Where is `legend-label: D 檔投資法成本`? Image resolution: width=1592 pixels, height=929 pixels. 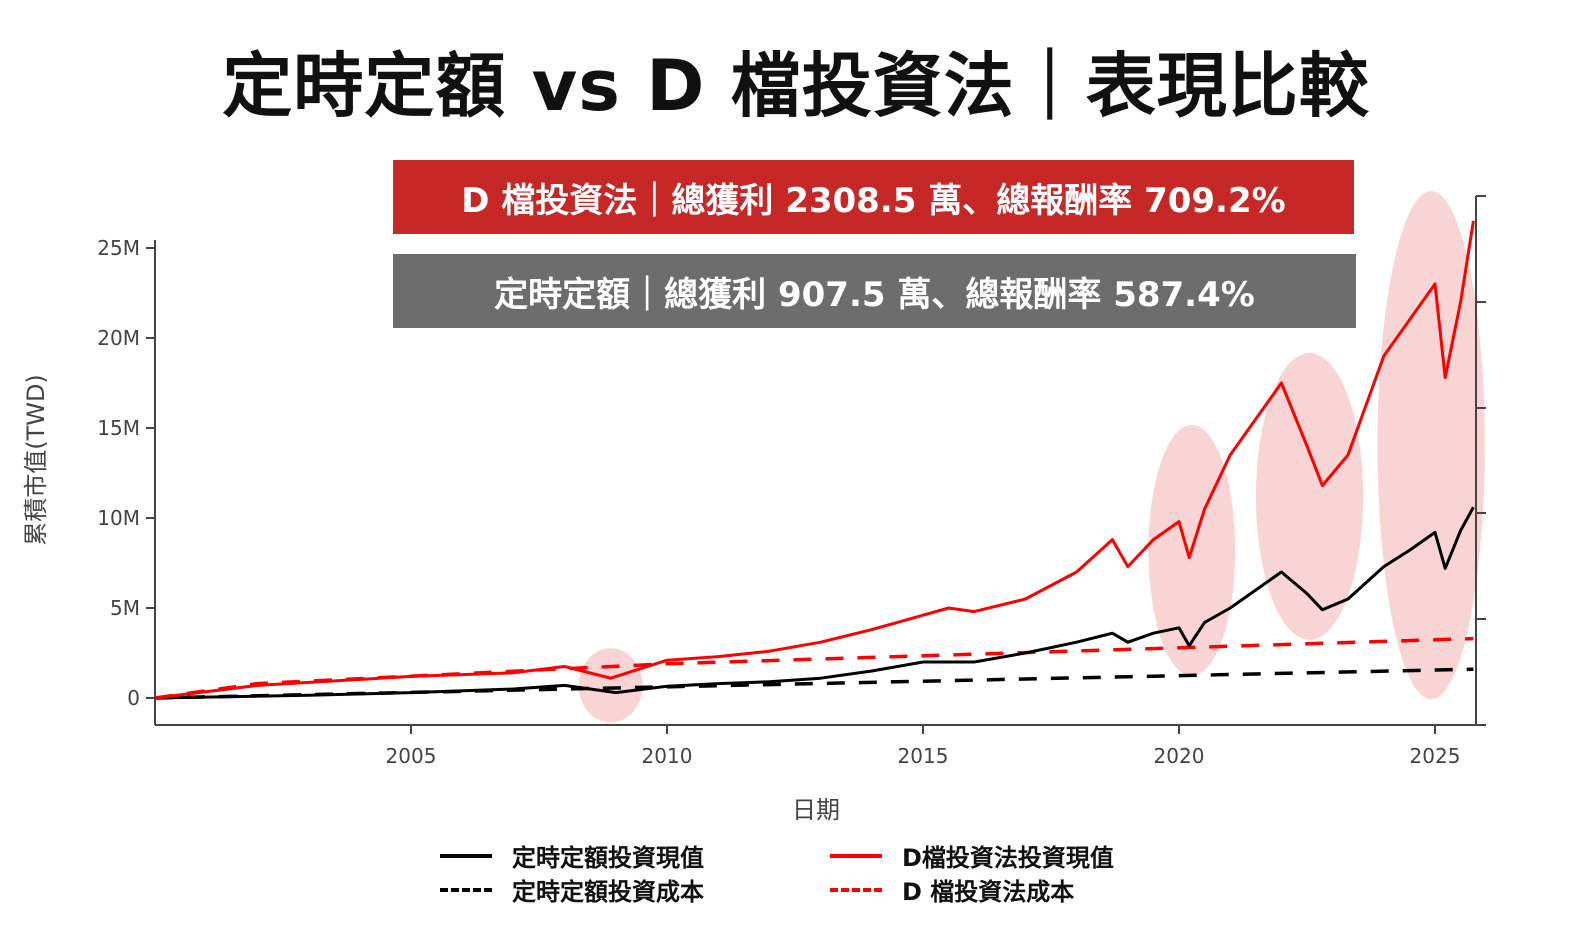 legend-label: D 檔投資法成本 is located at coordinates (988, 892).